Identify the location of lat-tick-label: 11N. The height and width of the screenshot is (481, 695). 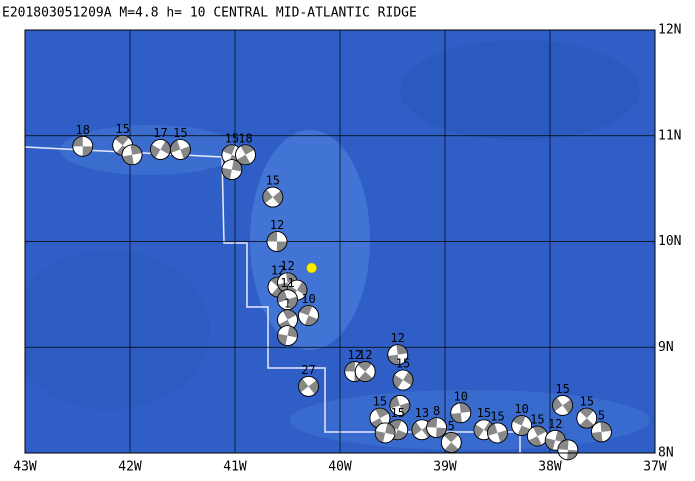
(669, 135).